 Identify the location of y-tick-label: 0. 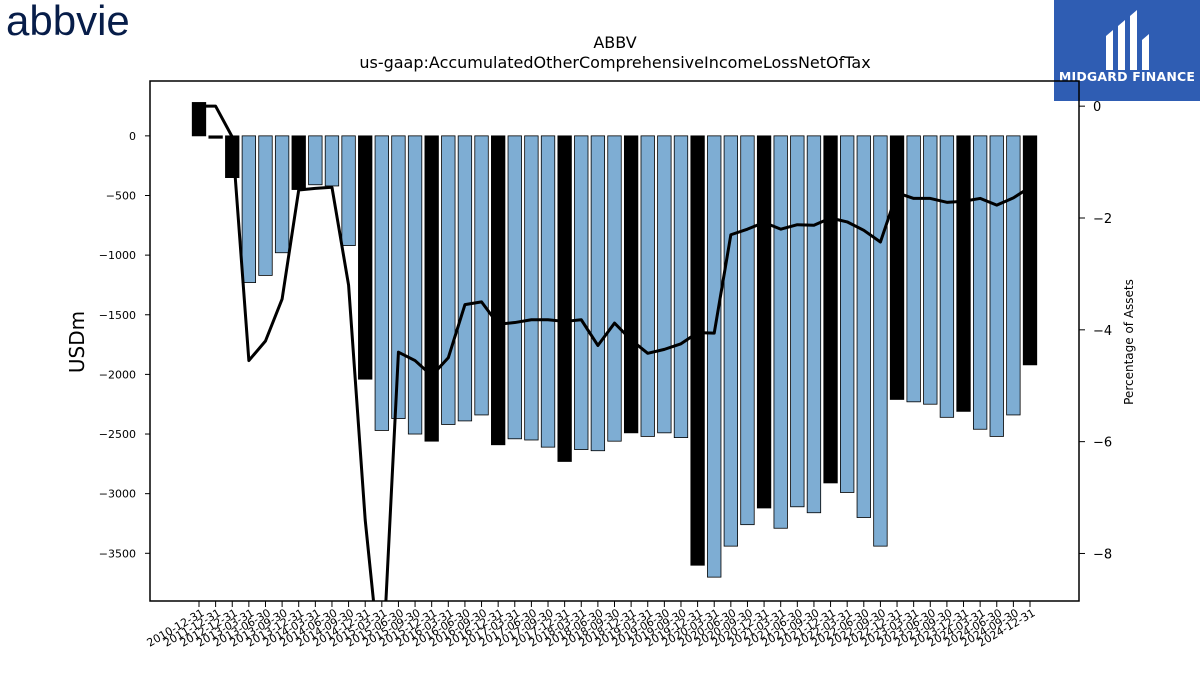
(132, 136).